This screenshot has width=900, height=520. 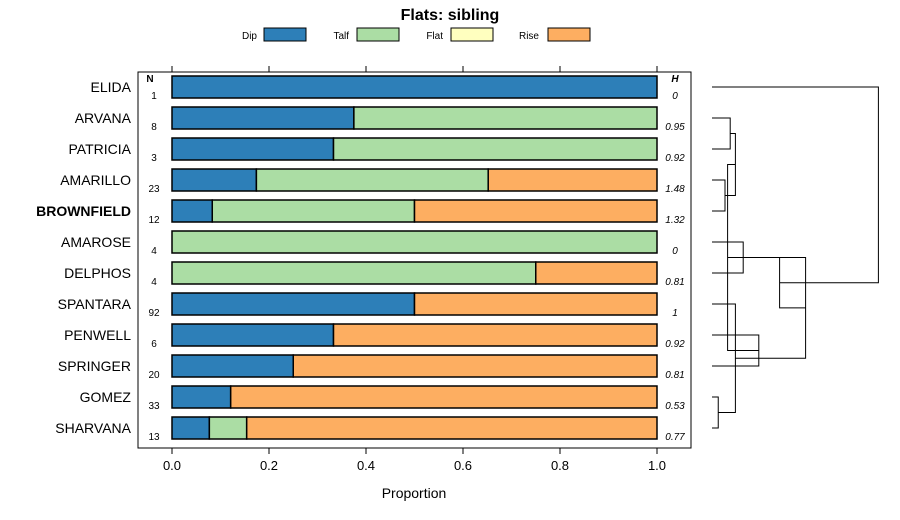 I want to click on bar-elida-dip, so click(x=414, y=87).